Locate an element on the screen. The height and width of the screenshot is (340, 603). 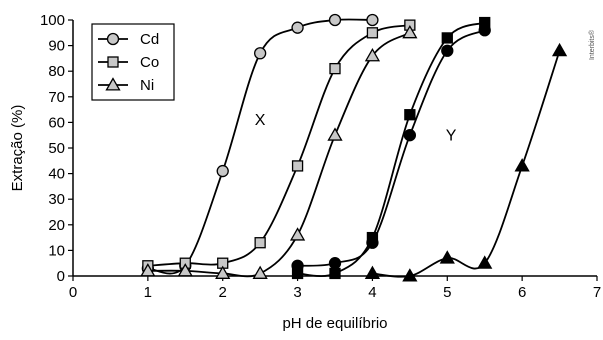
x-tick-label: 1 is located at coordinates (148, 292).